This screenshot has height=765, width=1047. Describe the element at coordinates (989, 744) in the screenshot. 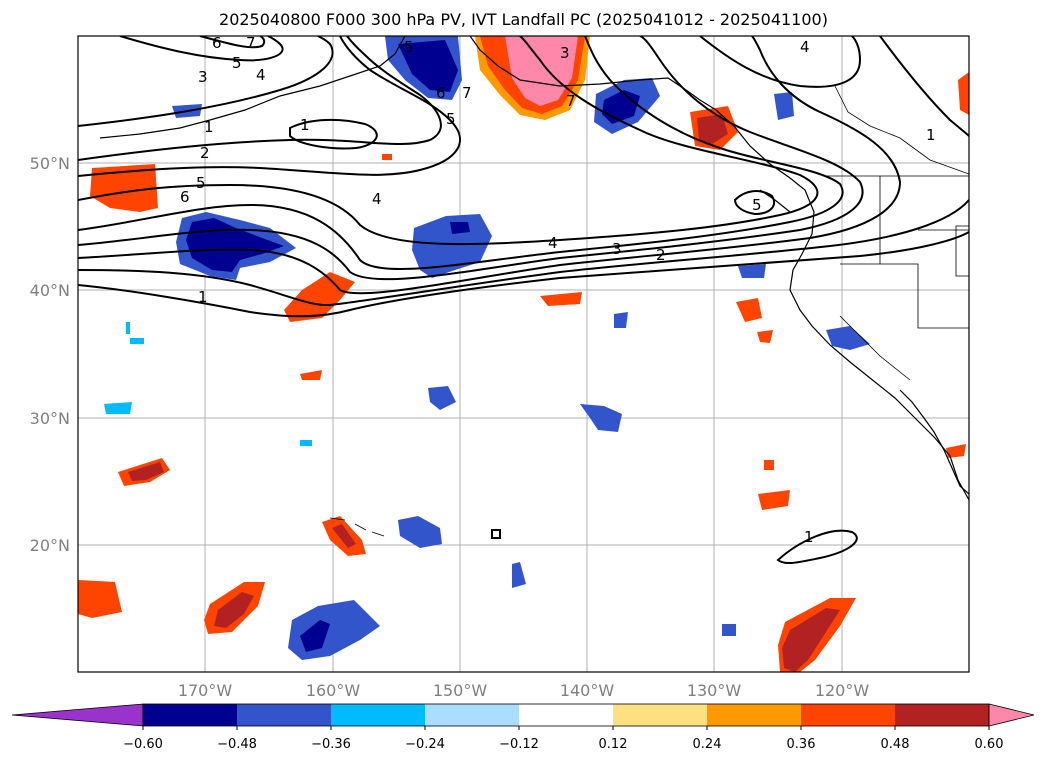

I see `colorbar-tick-label: 0.60` at that location.